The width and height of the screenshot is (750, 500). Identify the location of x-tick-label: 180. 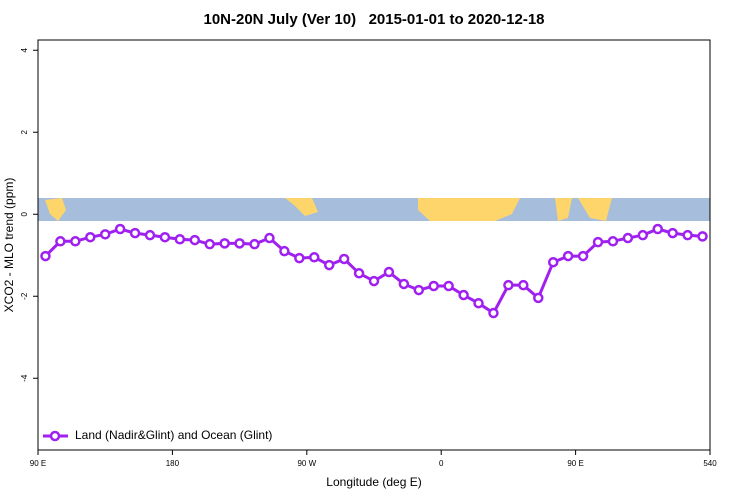
(173, 463).